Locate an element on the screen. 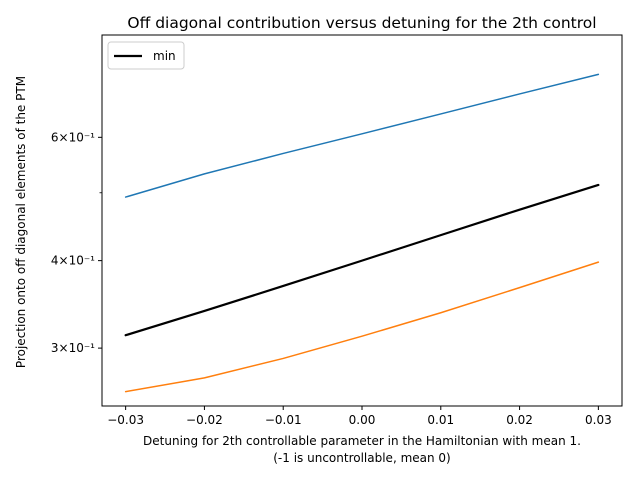  x-tick-label: 0.00 is located at coordinates (362, 420).